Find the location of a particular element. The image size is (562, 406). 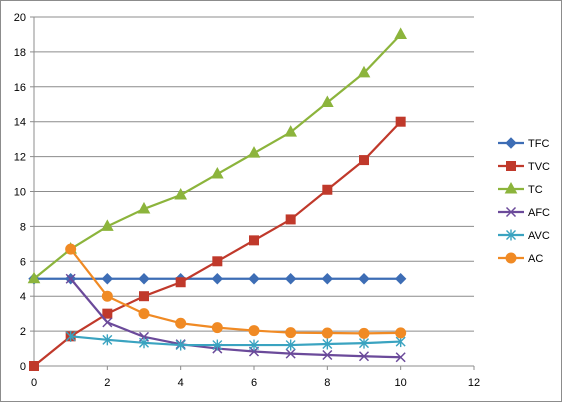

avc-line is located at coordinates (235, 341).